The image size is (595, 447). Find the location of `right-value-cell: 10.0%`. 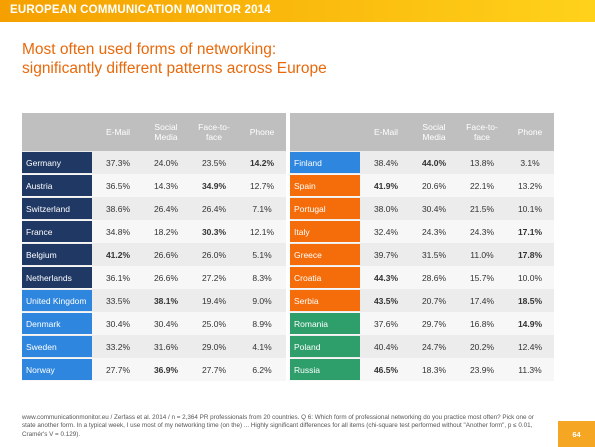

right-value-cell: 10.0% is located at coordinates (530, 277).